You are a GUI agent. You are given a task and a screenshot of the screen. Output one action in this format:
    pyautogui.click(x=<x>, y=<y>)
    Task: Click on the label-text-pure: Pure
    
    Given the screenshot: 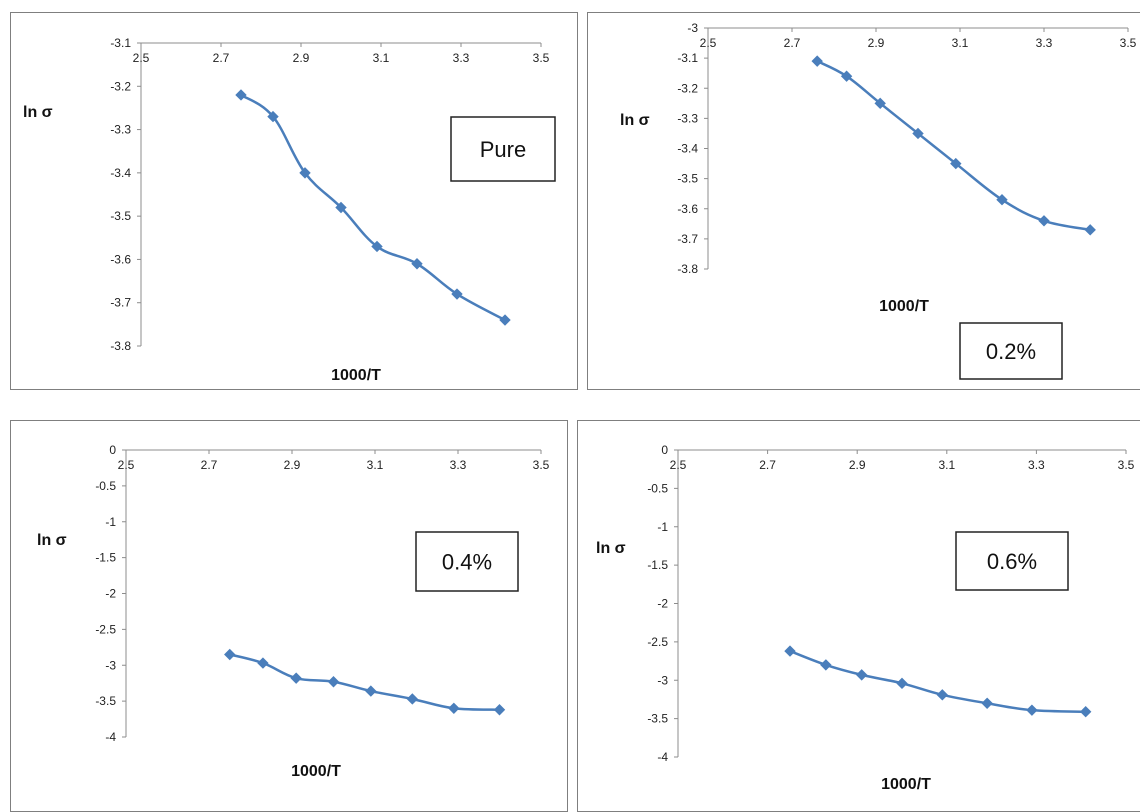 What is the action you would take?
    pyautogui.click(x=503, y=149)
    